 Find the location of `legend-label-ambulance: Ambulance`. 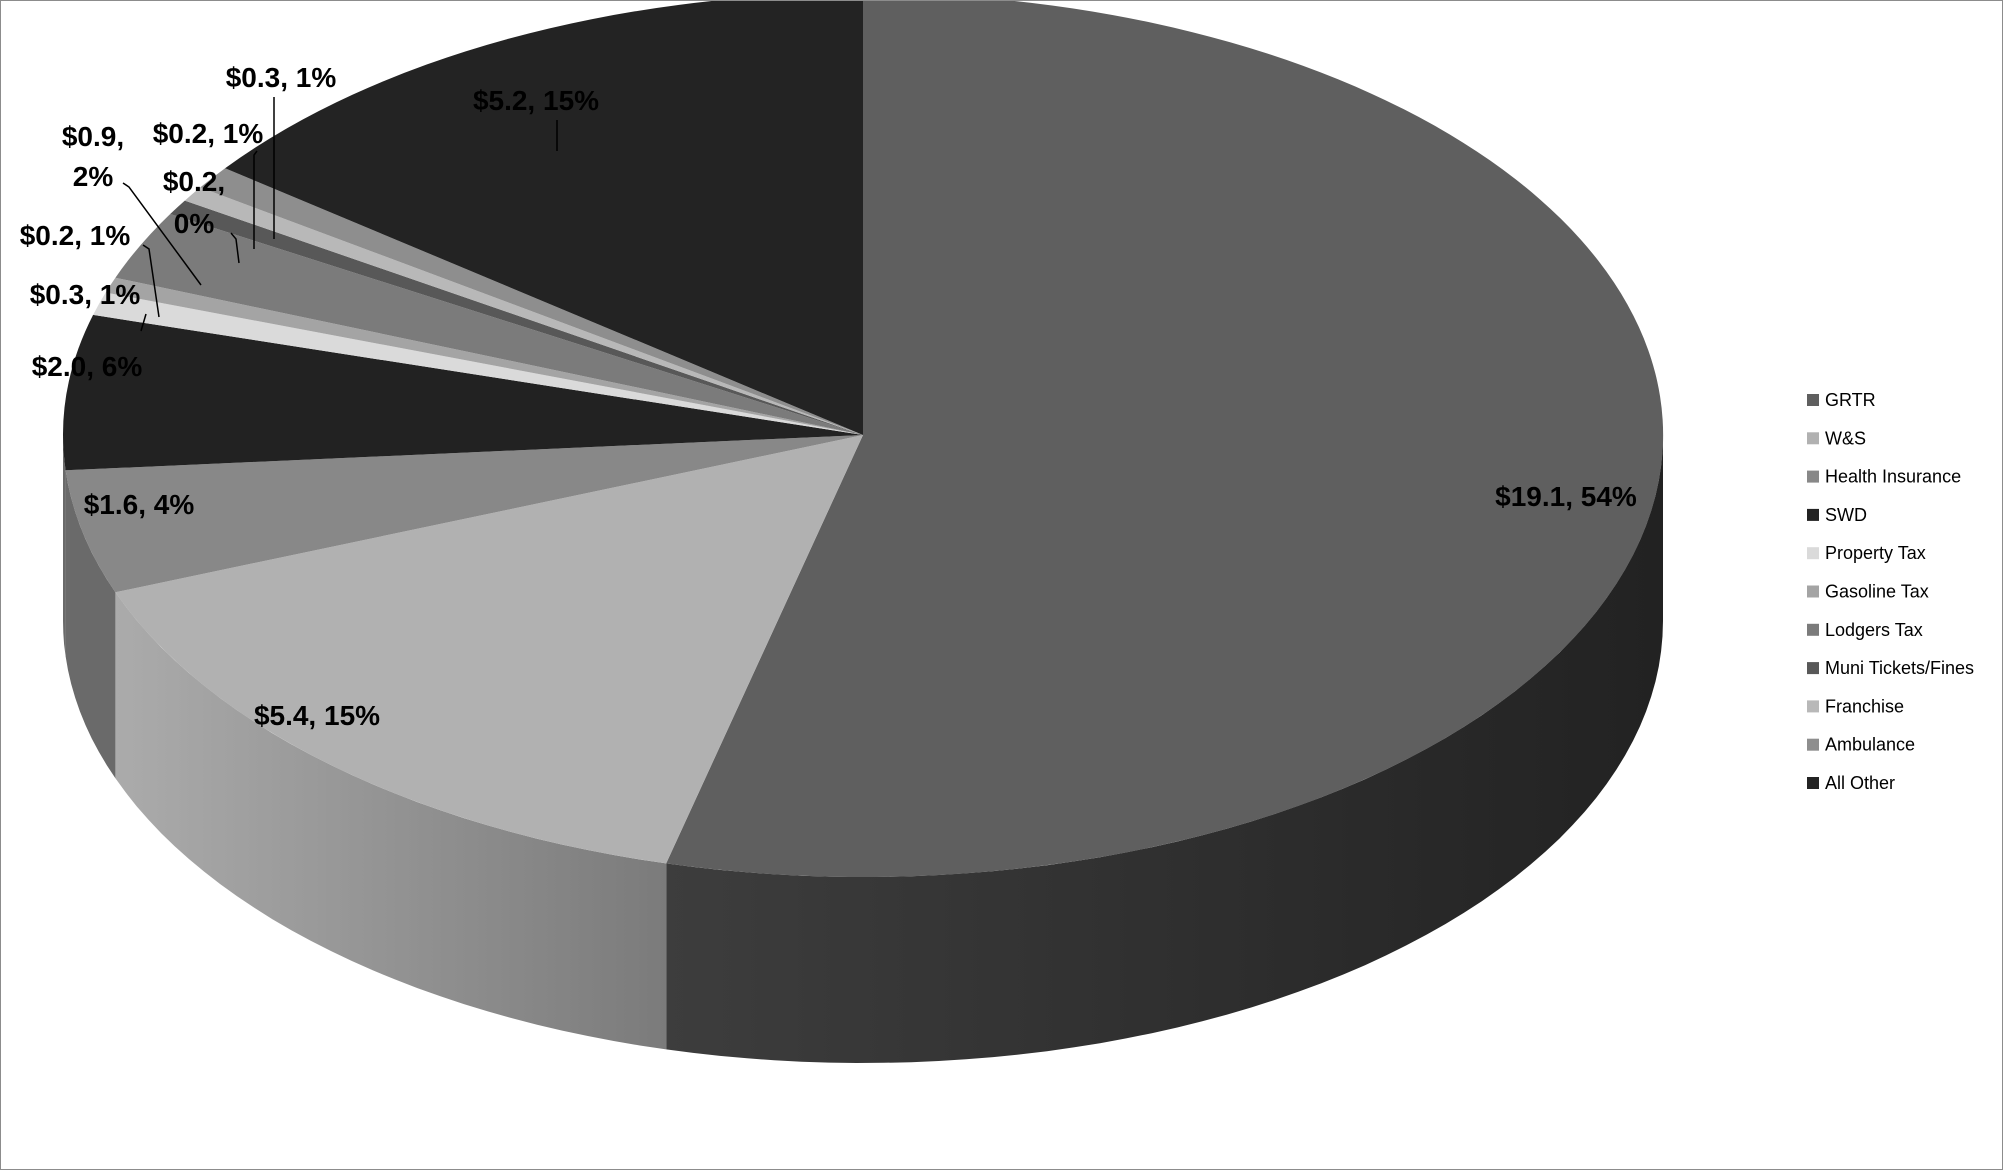

legend-label-ambulance: Ambulance is located at coordinates (1870, 745).